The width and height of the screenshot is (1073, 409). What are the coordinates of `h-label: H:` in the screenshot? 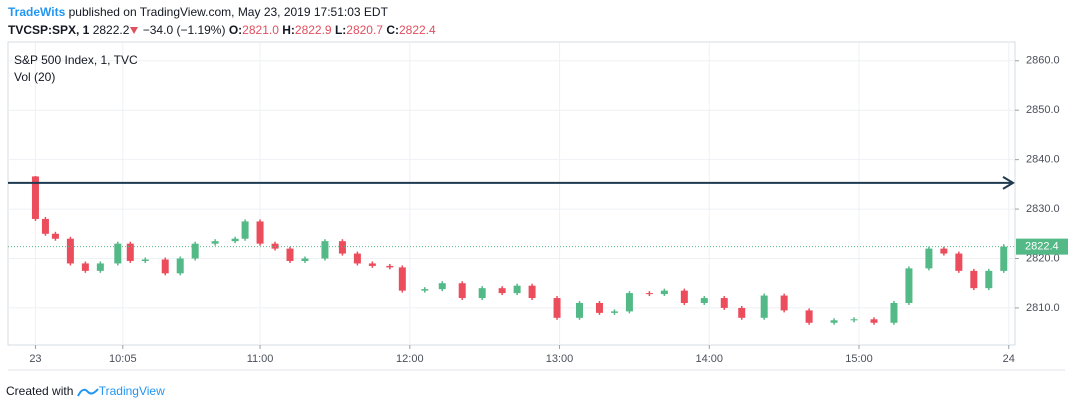 It's located at (288, 30).